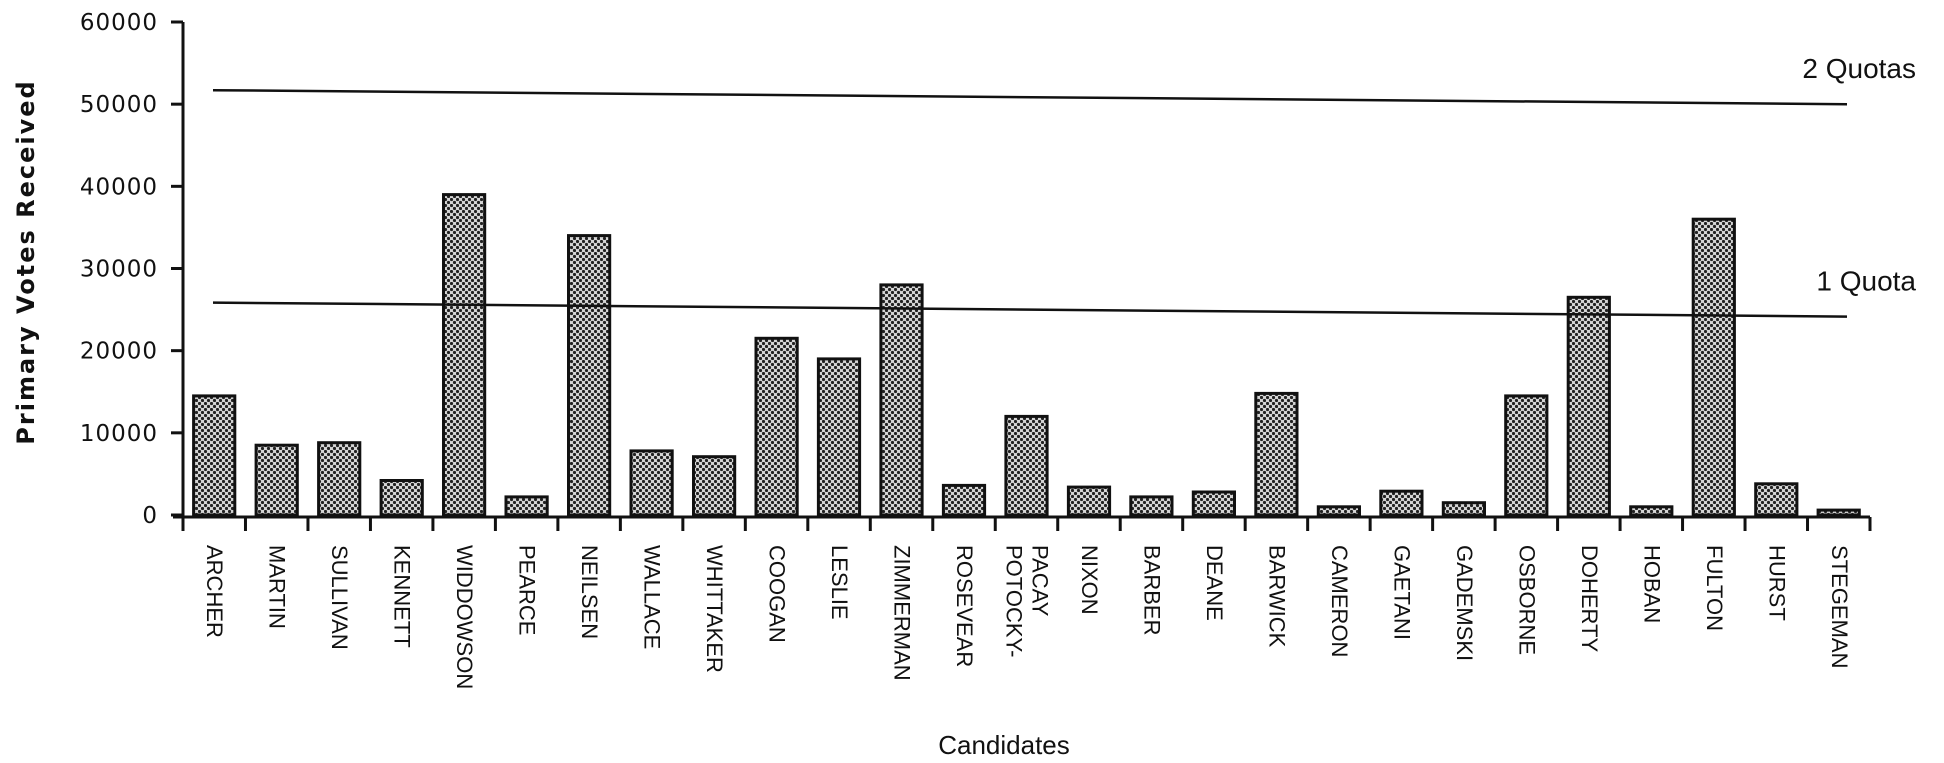 The width and height of the screenshot is (1944, 763). I want to click on category-label: DOHERTY, so click(1589, 598).